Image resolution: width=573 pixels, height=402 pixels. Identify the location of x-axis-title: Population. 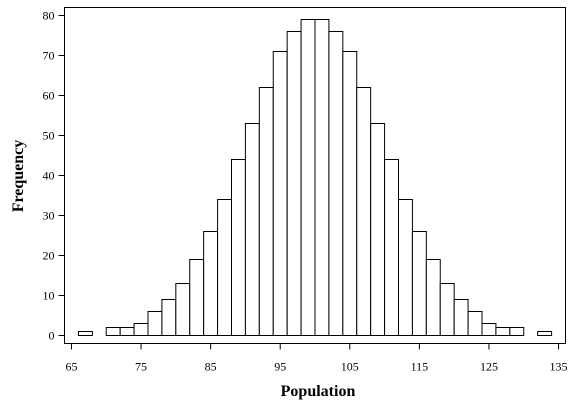
(318, 391).